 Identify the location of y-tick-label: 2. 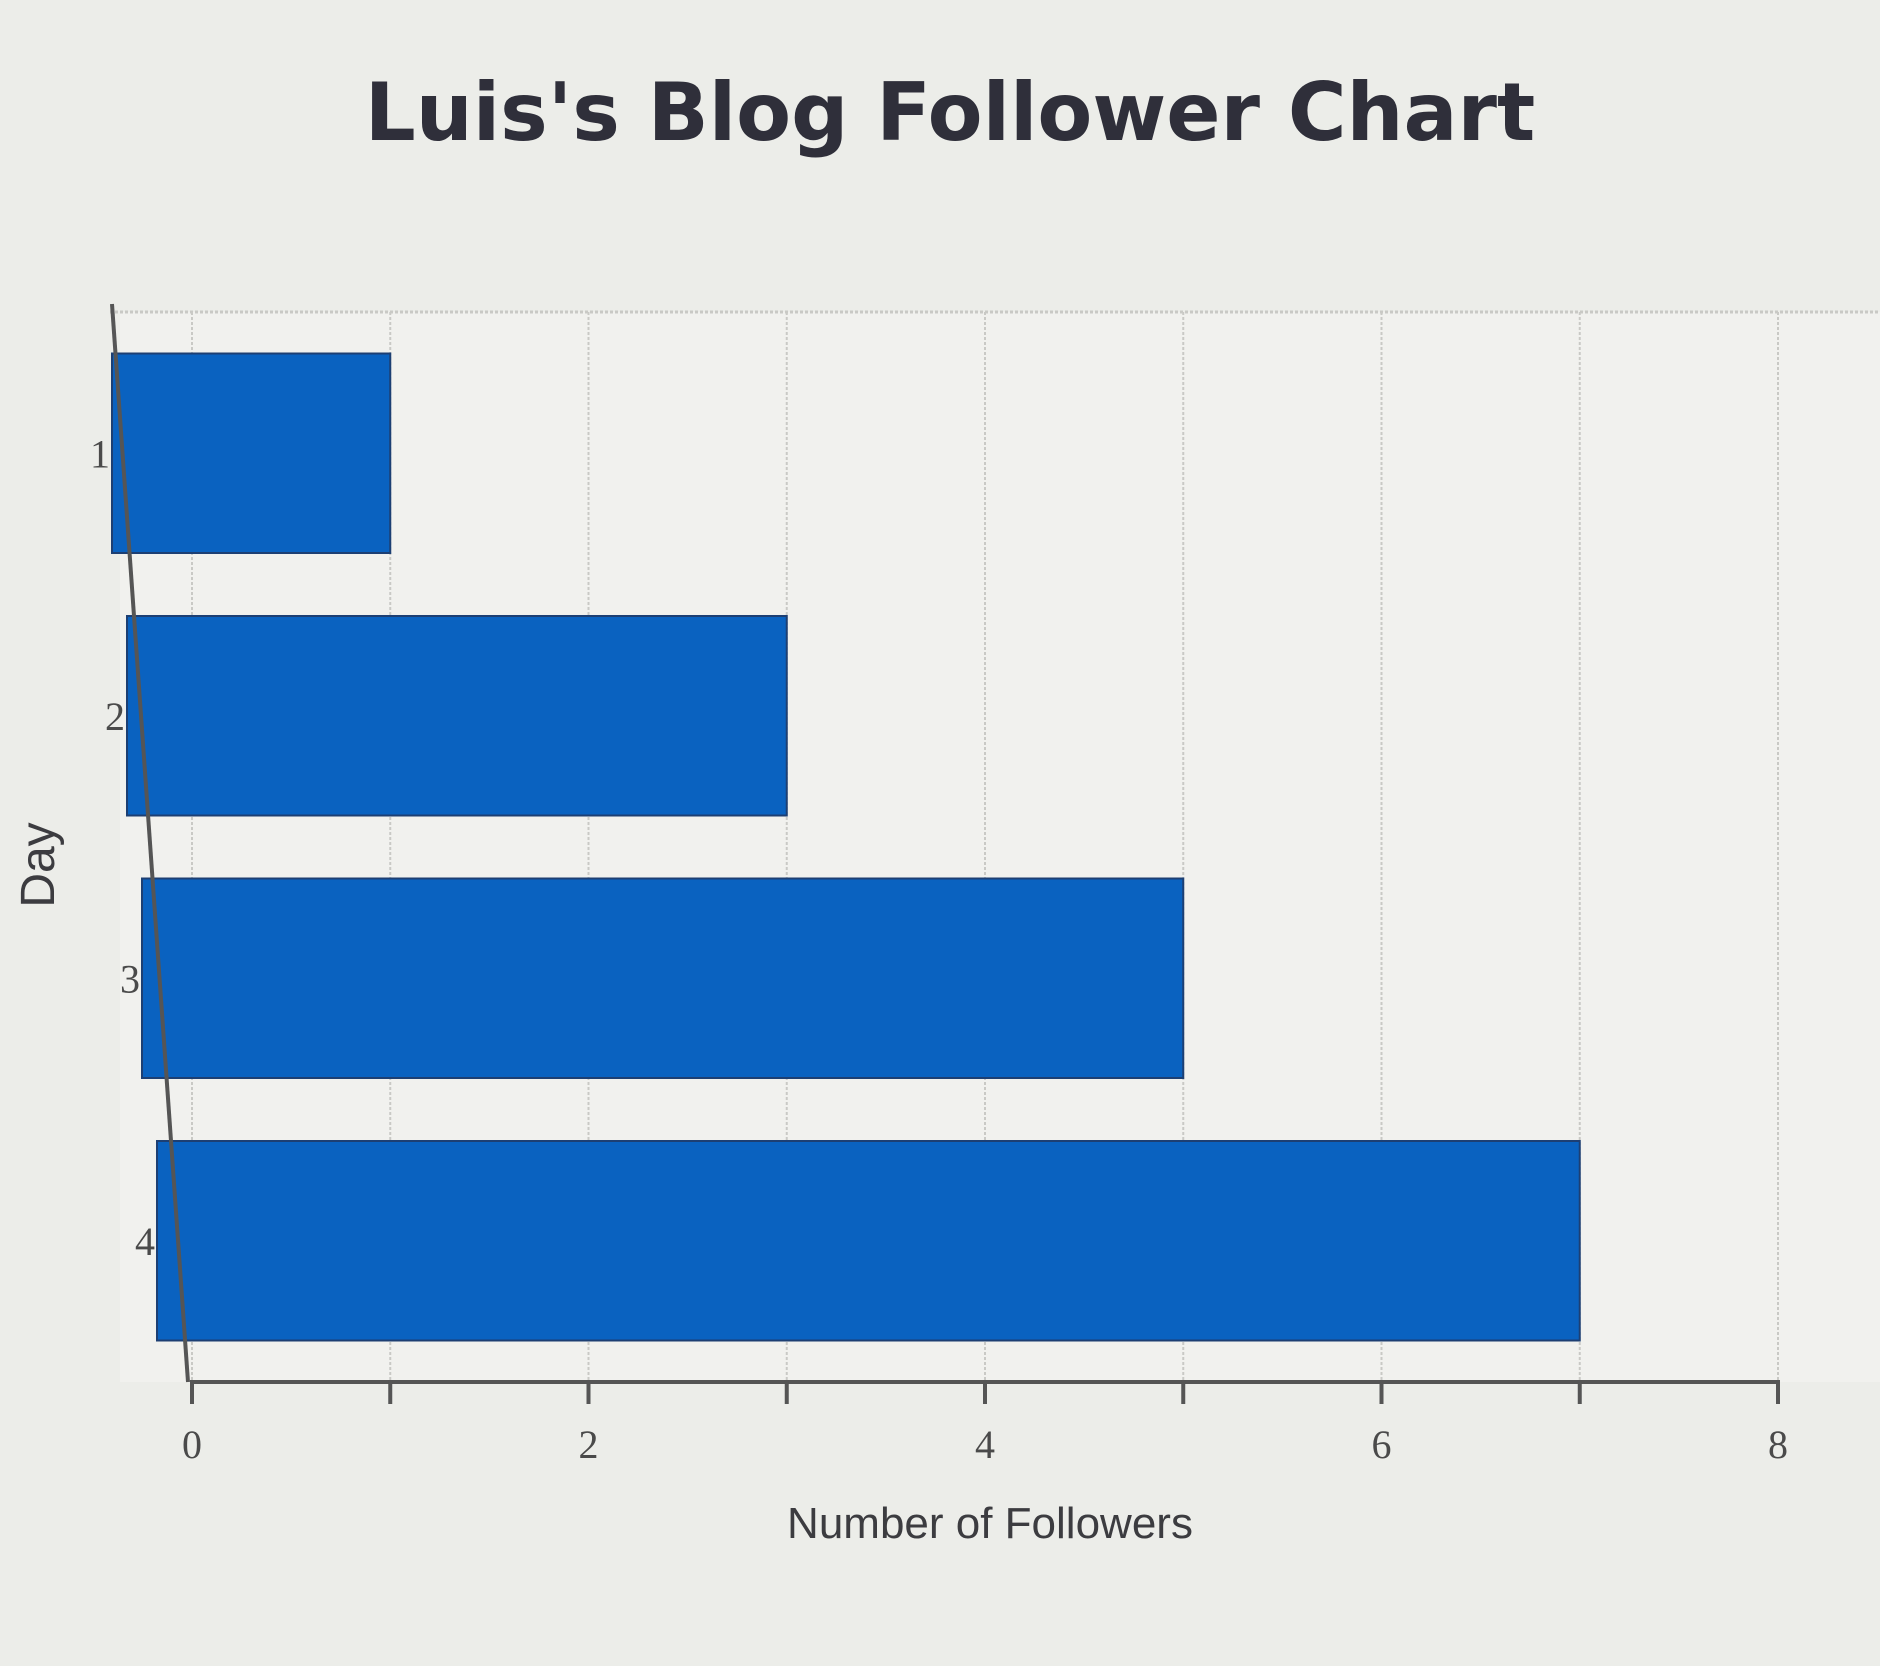
(115, 716).